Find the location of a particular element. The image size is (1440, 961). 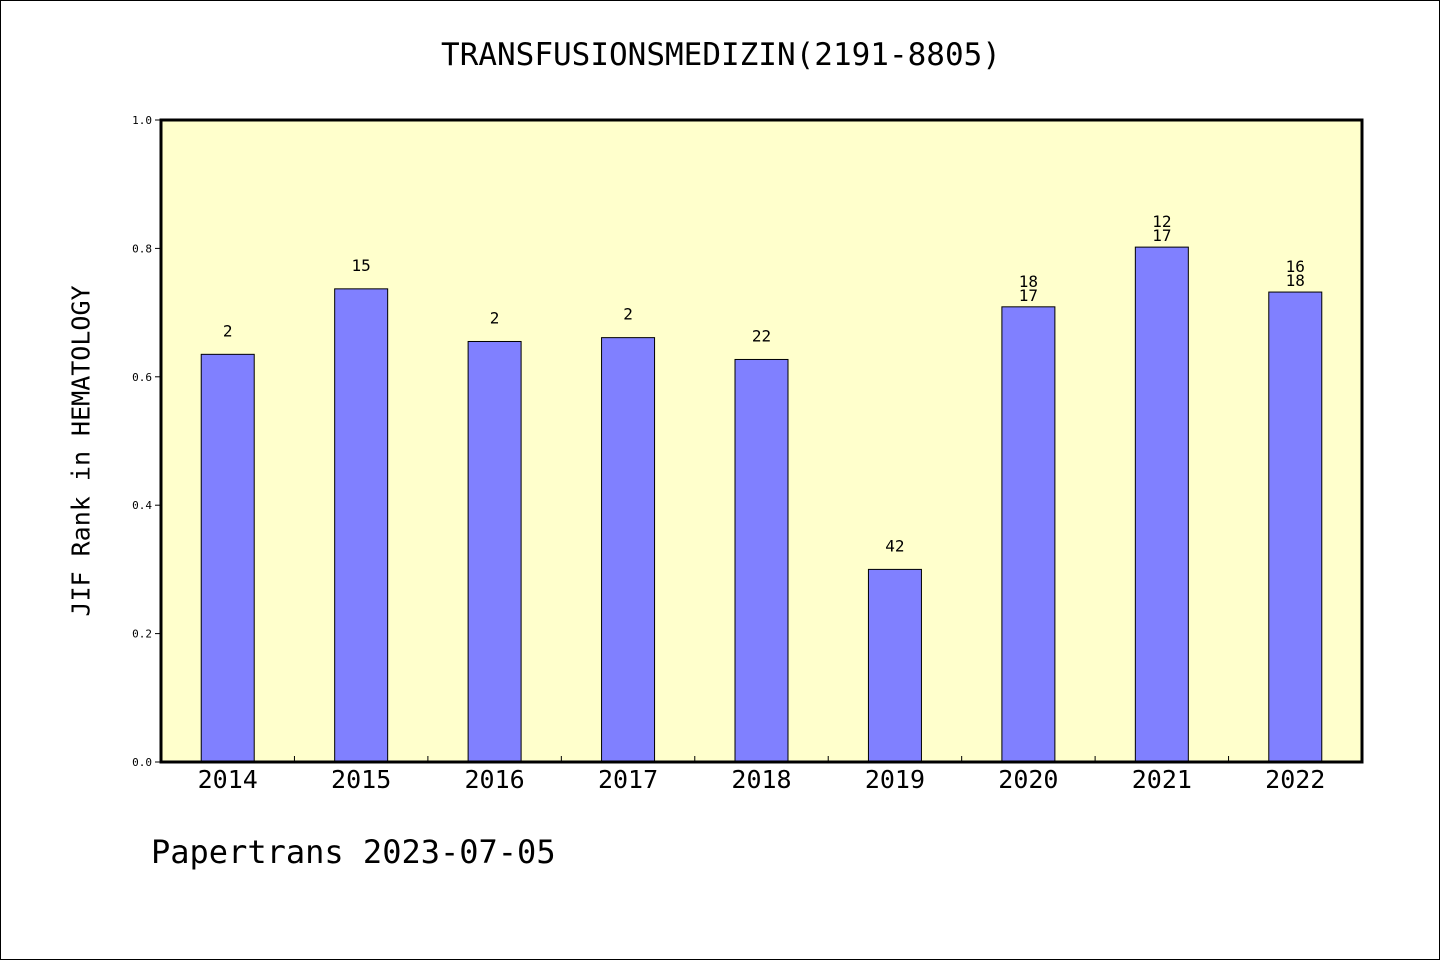

chart-title: TRANSFUSIONSMEDIZIN(2191-8805) is located at coordinates (721, 55).